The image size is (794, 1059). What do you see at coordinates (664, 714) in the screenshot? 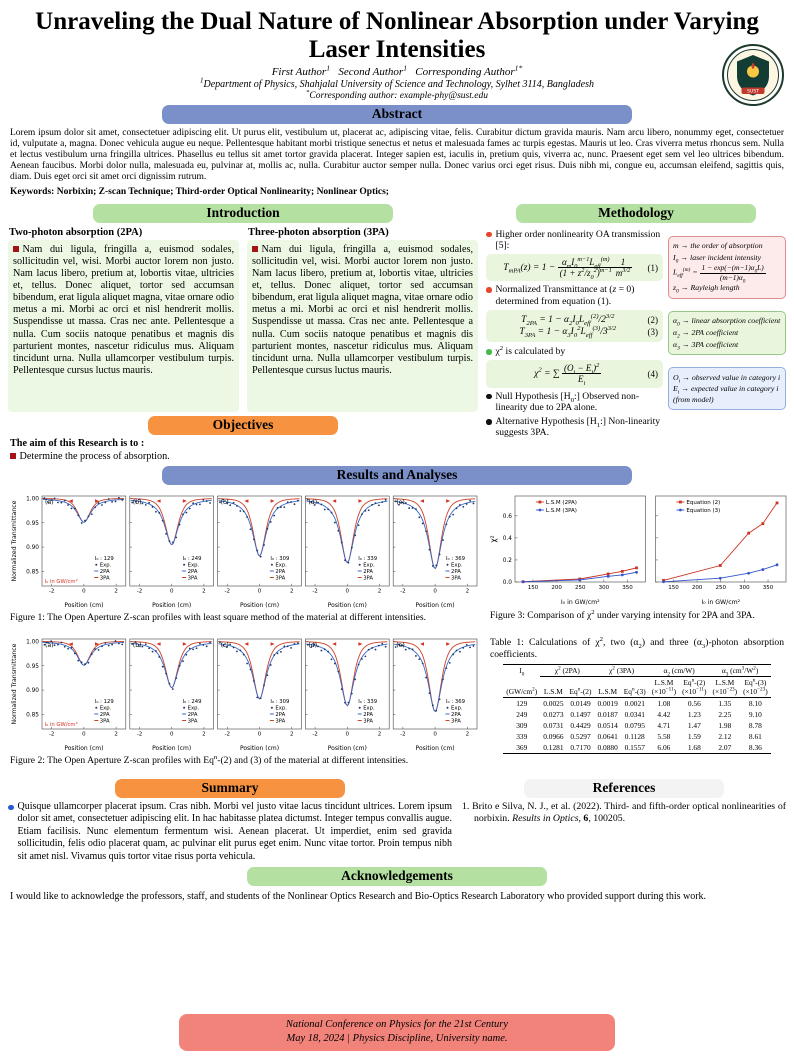
I see `table-cell: 4.42` at bounding box center [664, 714].